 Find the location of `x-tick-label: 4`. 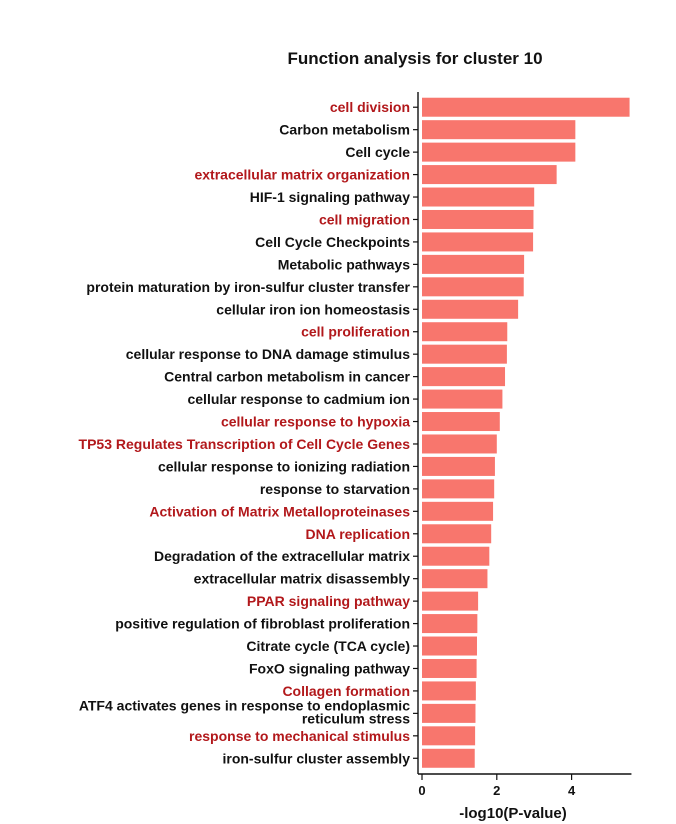

x-tick-label: 4 is located at coordinates (572, 790).